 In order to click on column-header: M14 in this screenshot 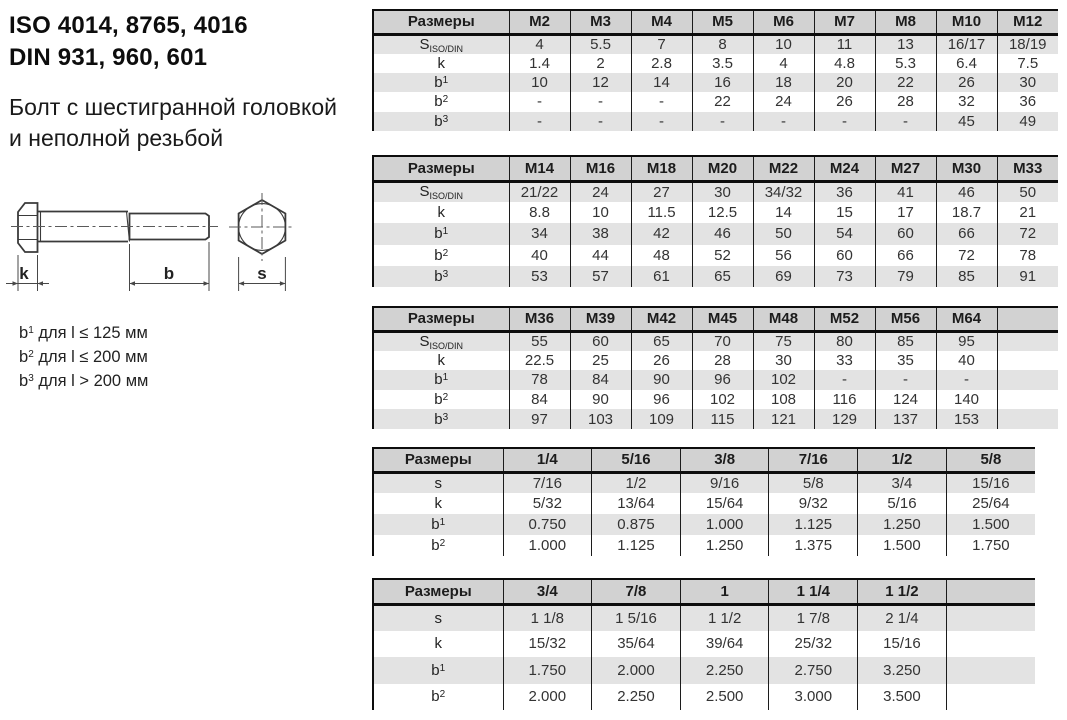, I will do `click(539, 169)`.